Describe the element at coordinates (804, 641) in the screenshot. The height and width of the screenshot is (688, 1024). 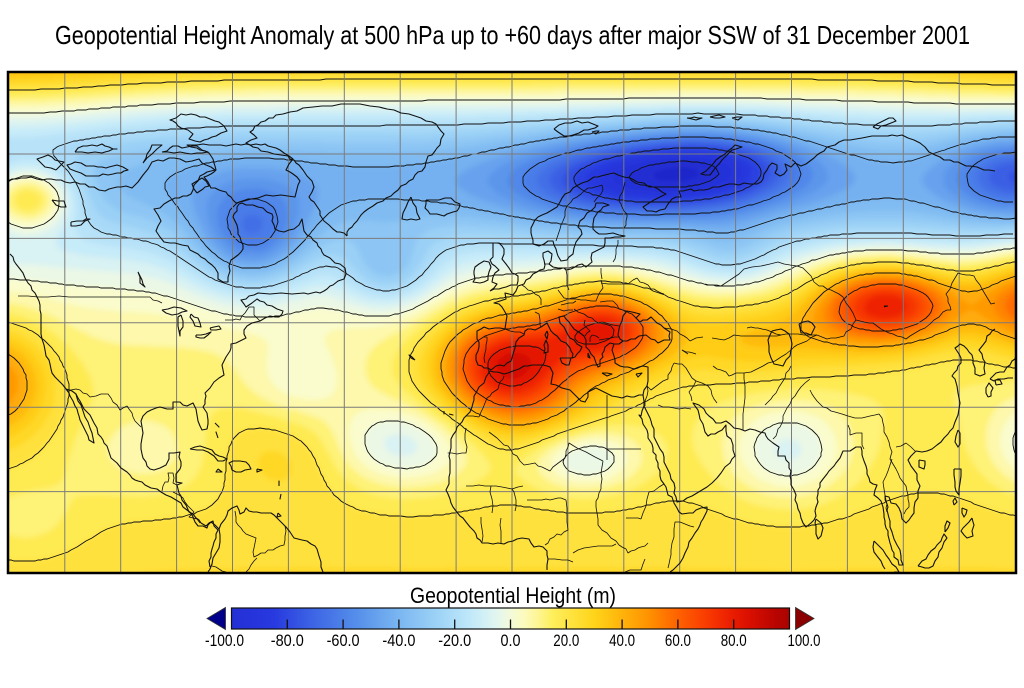
I see `svg-text: 100.0` at that location.